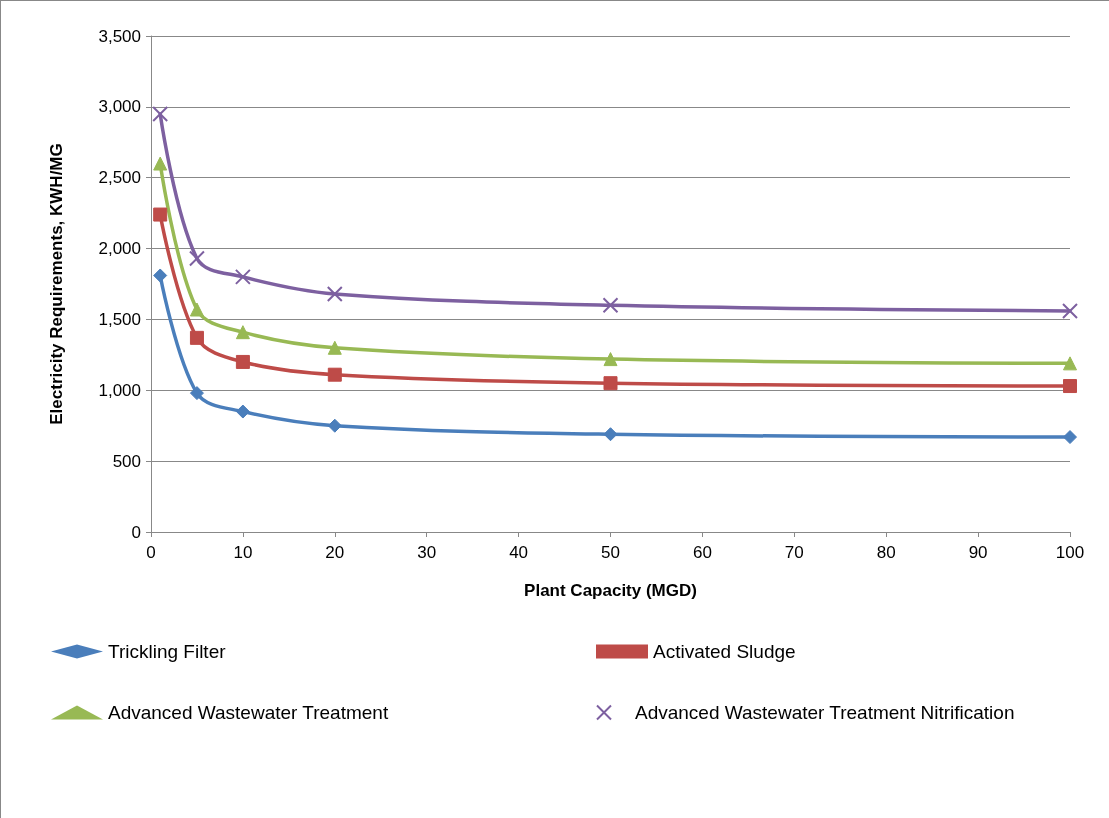  I want to click on y-axis-title: Electricity Requirements, KWH/MG, so click(56, 284).